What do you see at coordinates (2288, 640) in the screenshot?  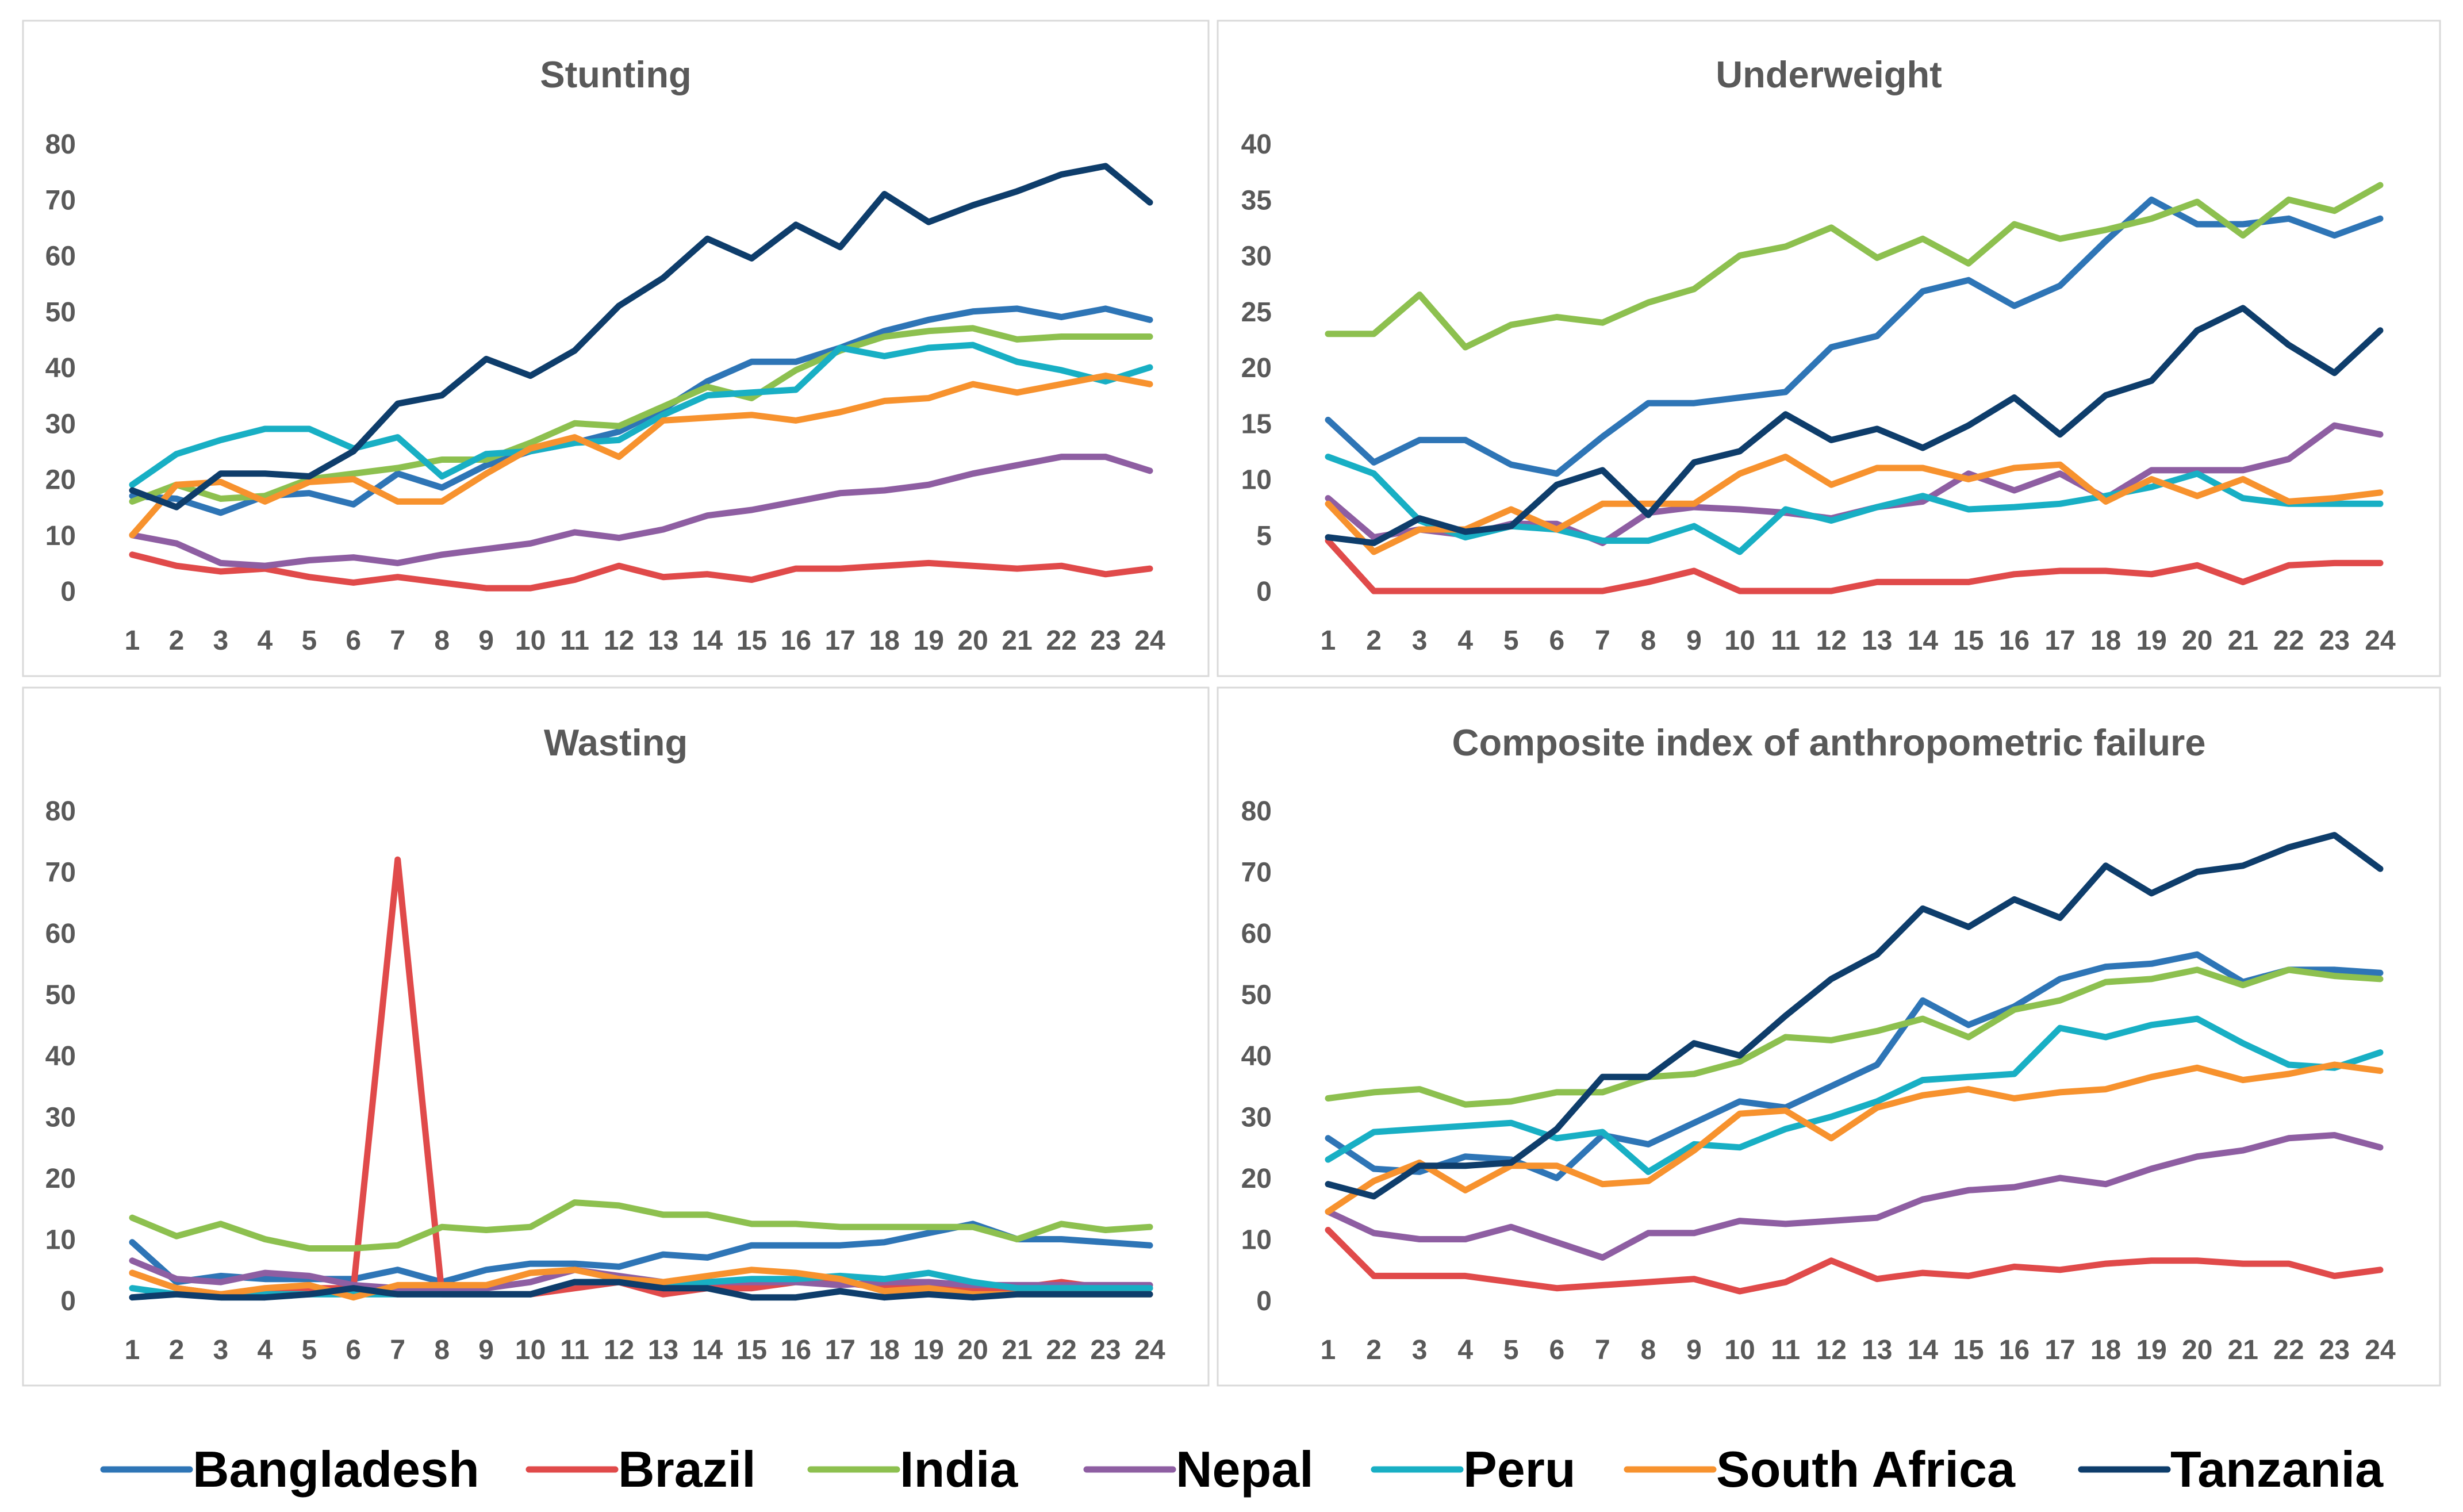 I see `x-tick-label: 22` at bounding box center [2288, 640].